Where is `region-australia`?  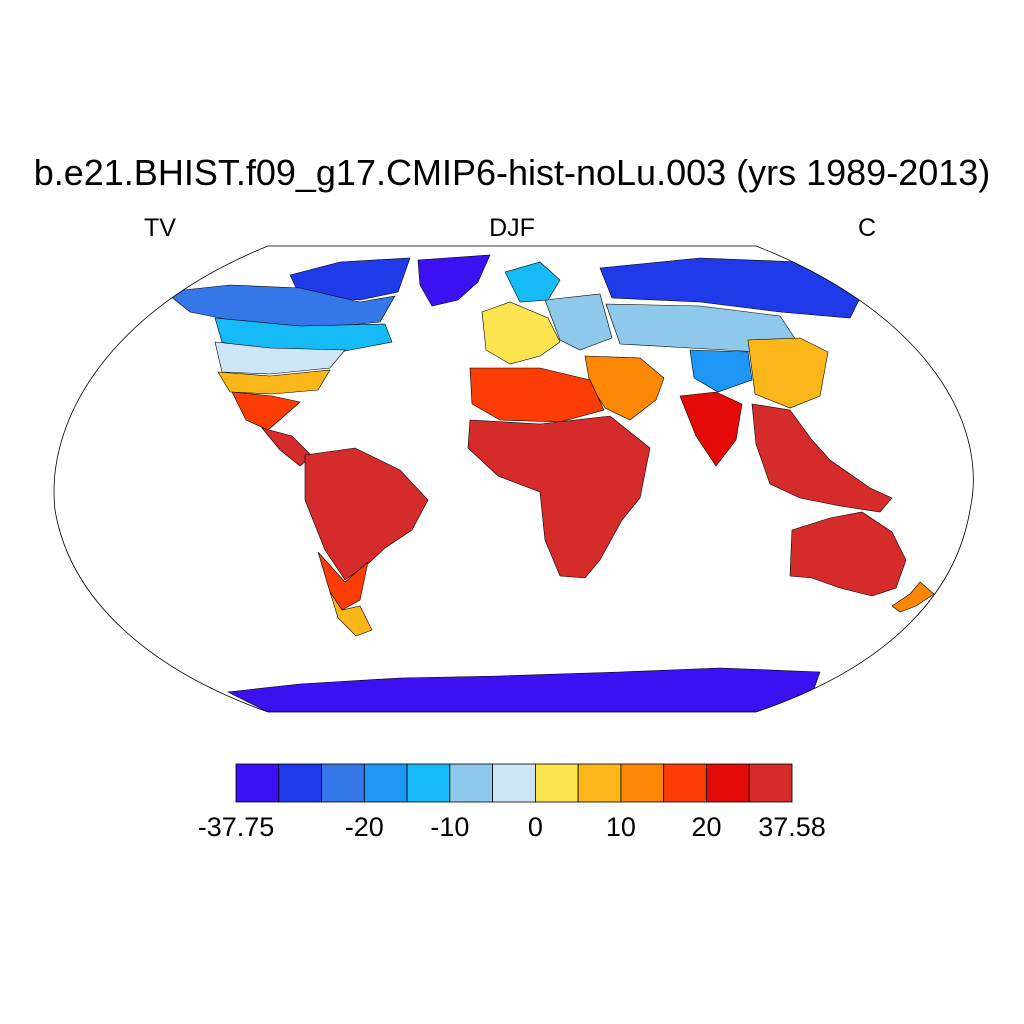 region-australia is located at coordinates (848, 554).